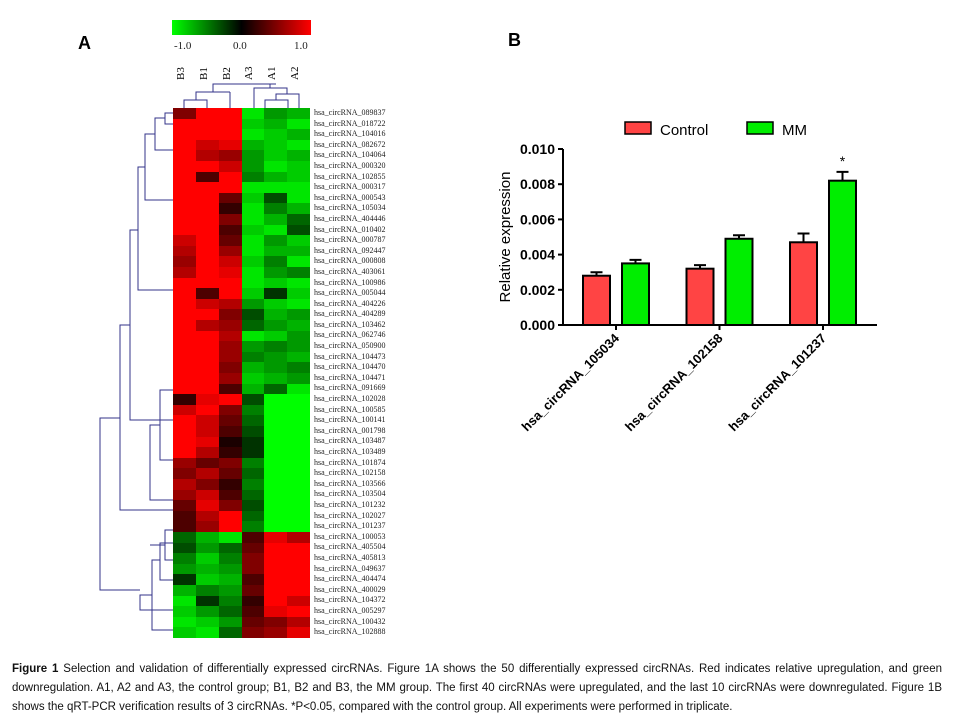 This screenshot has width=958, height=728. Describe the element at coordinates (537, 184) in the screenshot. I see `y-tick-label: 0.008` at that location.